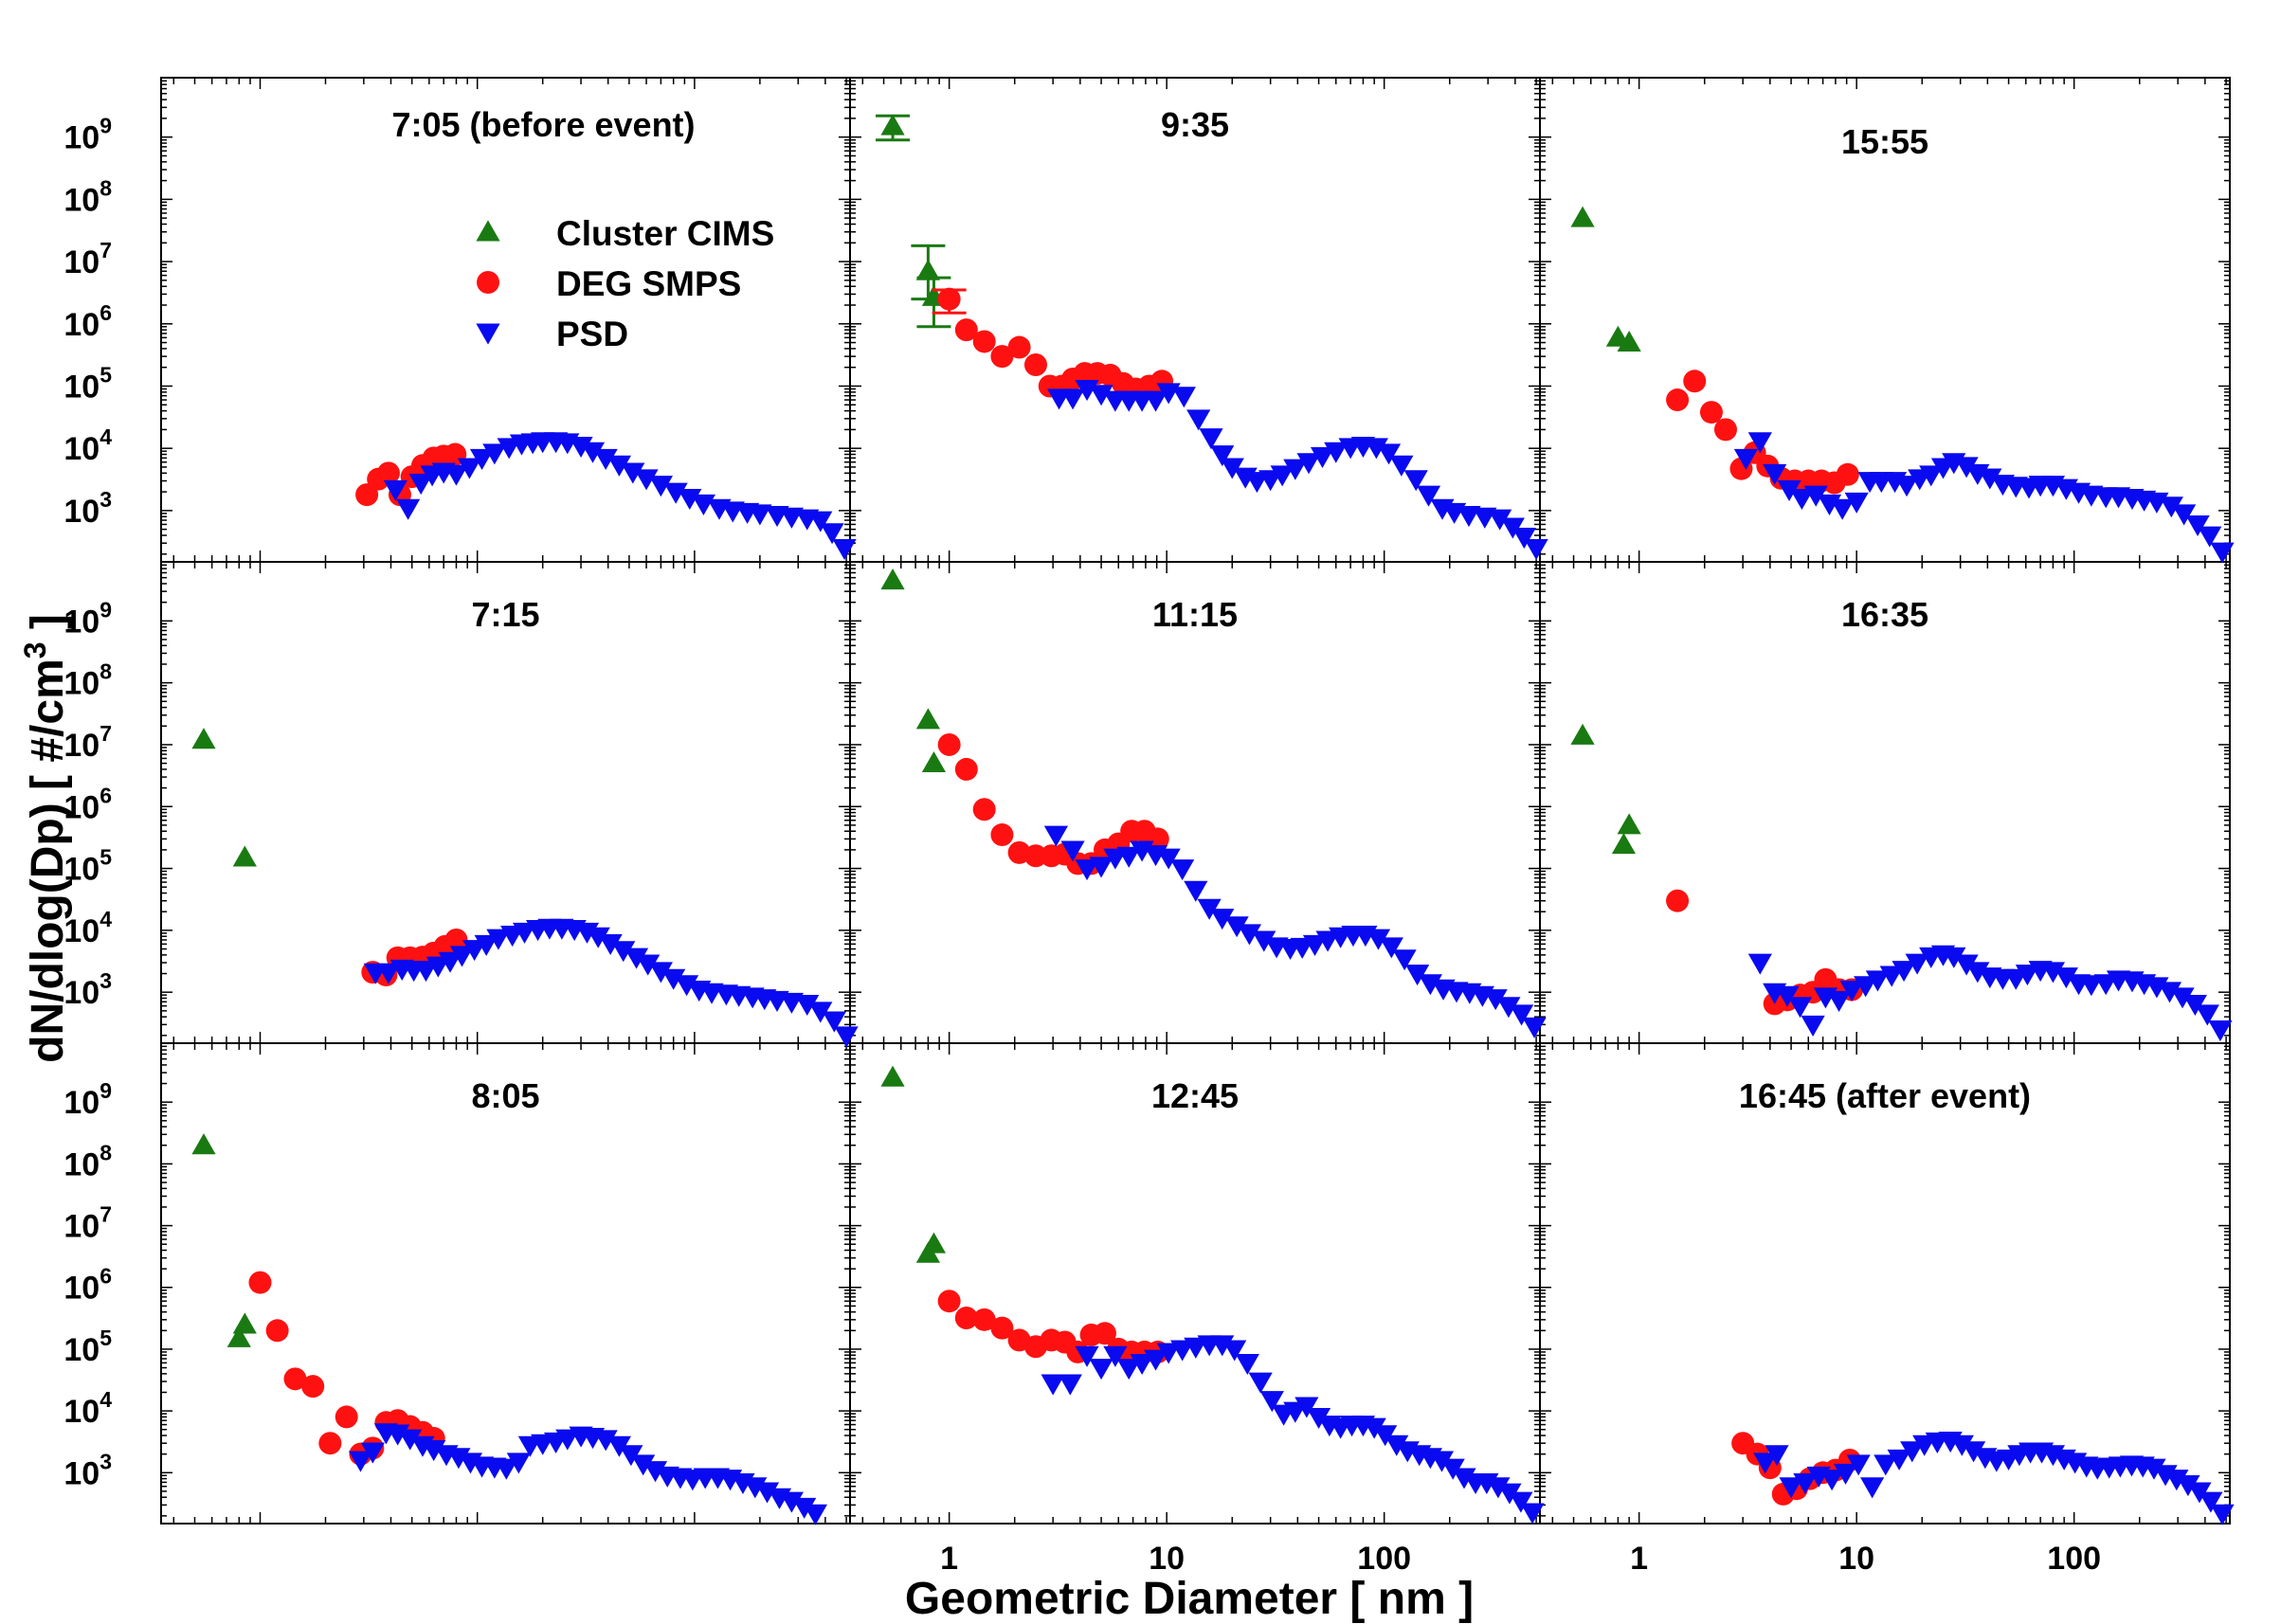 The height and width of the screenshot is (1624, 2281). Describe the element at coordinates (106, 1276) in the screenshot. I see `y-tick-exponent: 6` at that location.